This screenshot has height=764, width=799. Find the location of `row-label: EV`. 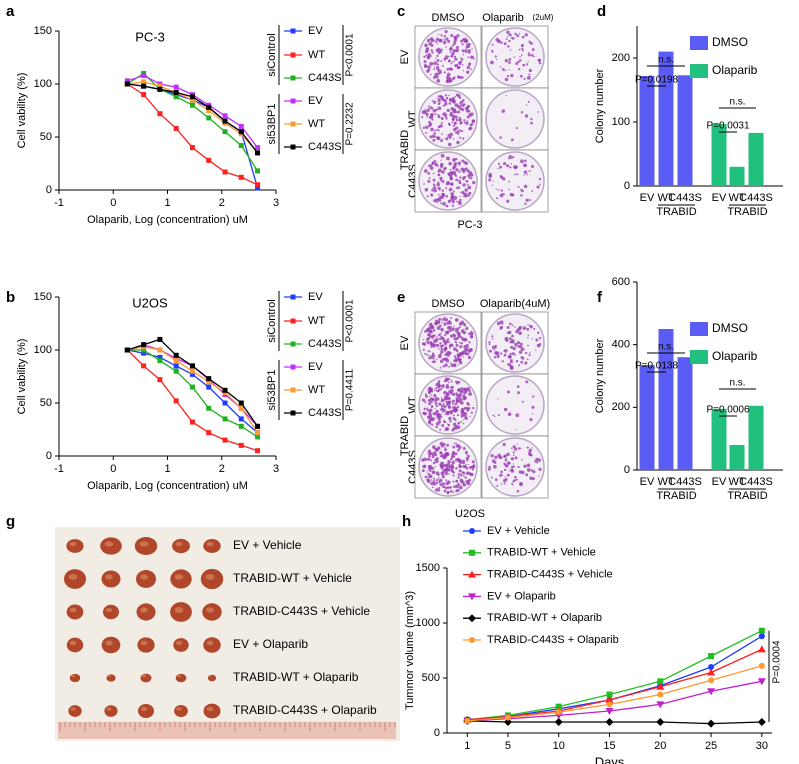

row-label: EV is located at coordinates (405, 56).